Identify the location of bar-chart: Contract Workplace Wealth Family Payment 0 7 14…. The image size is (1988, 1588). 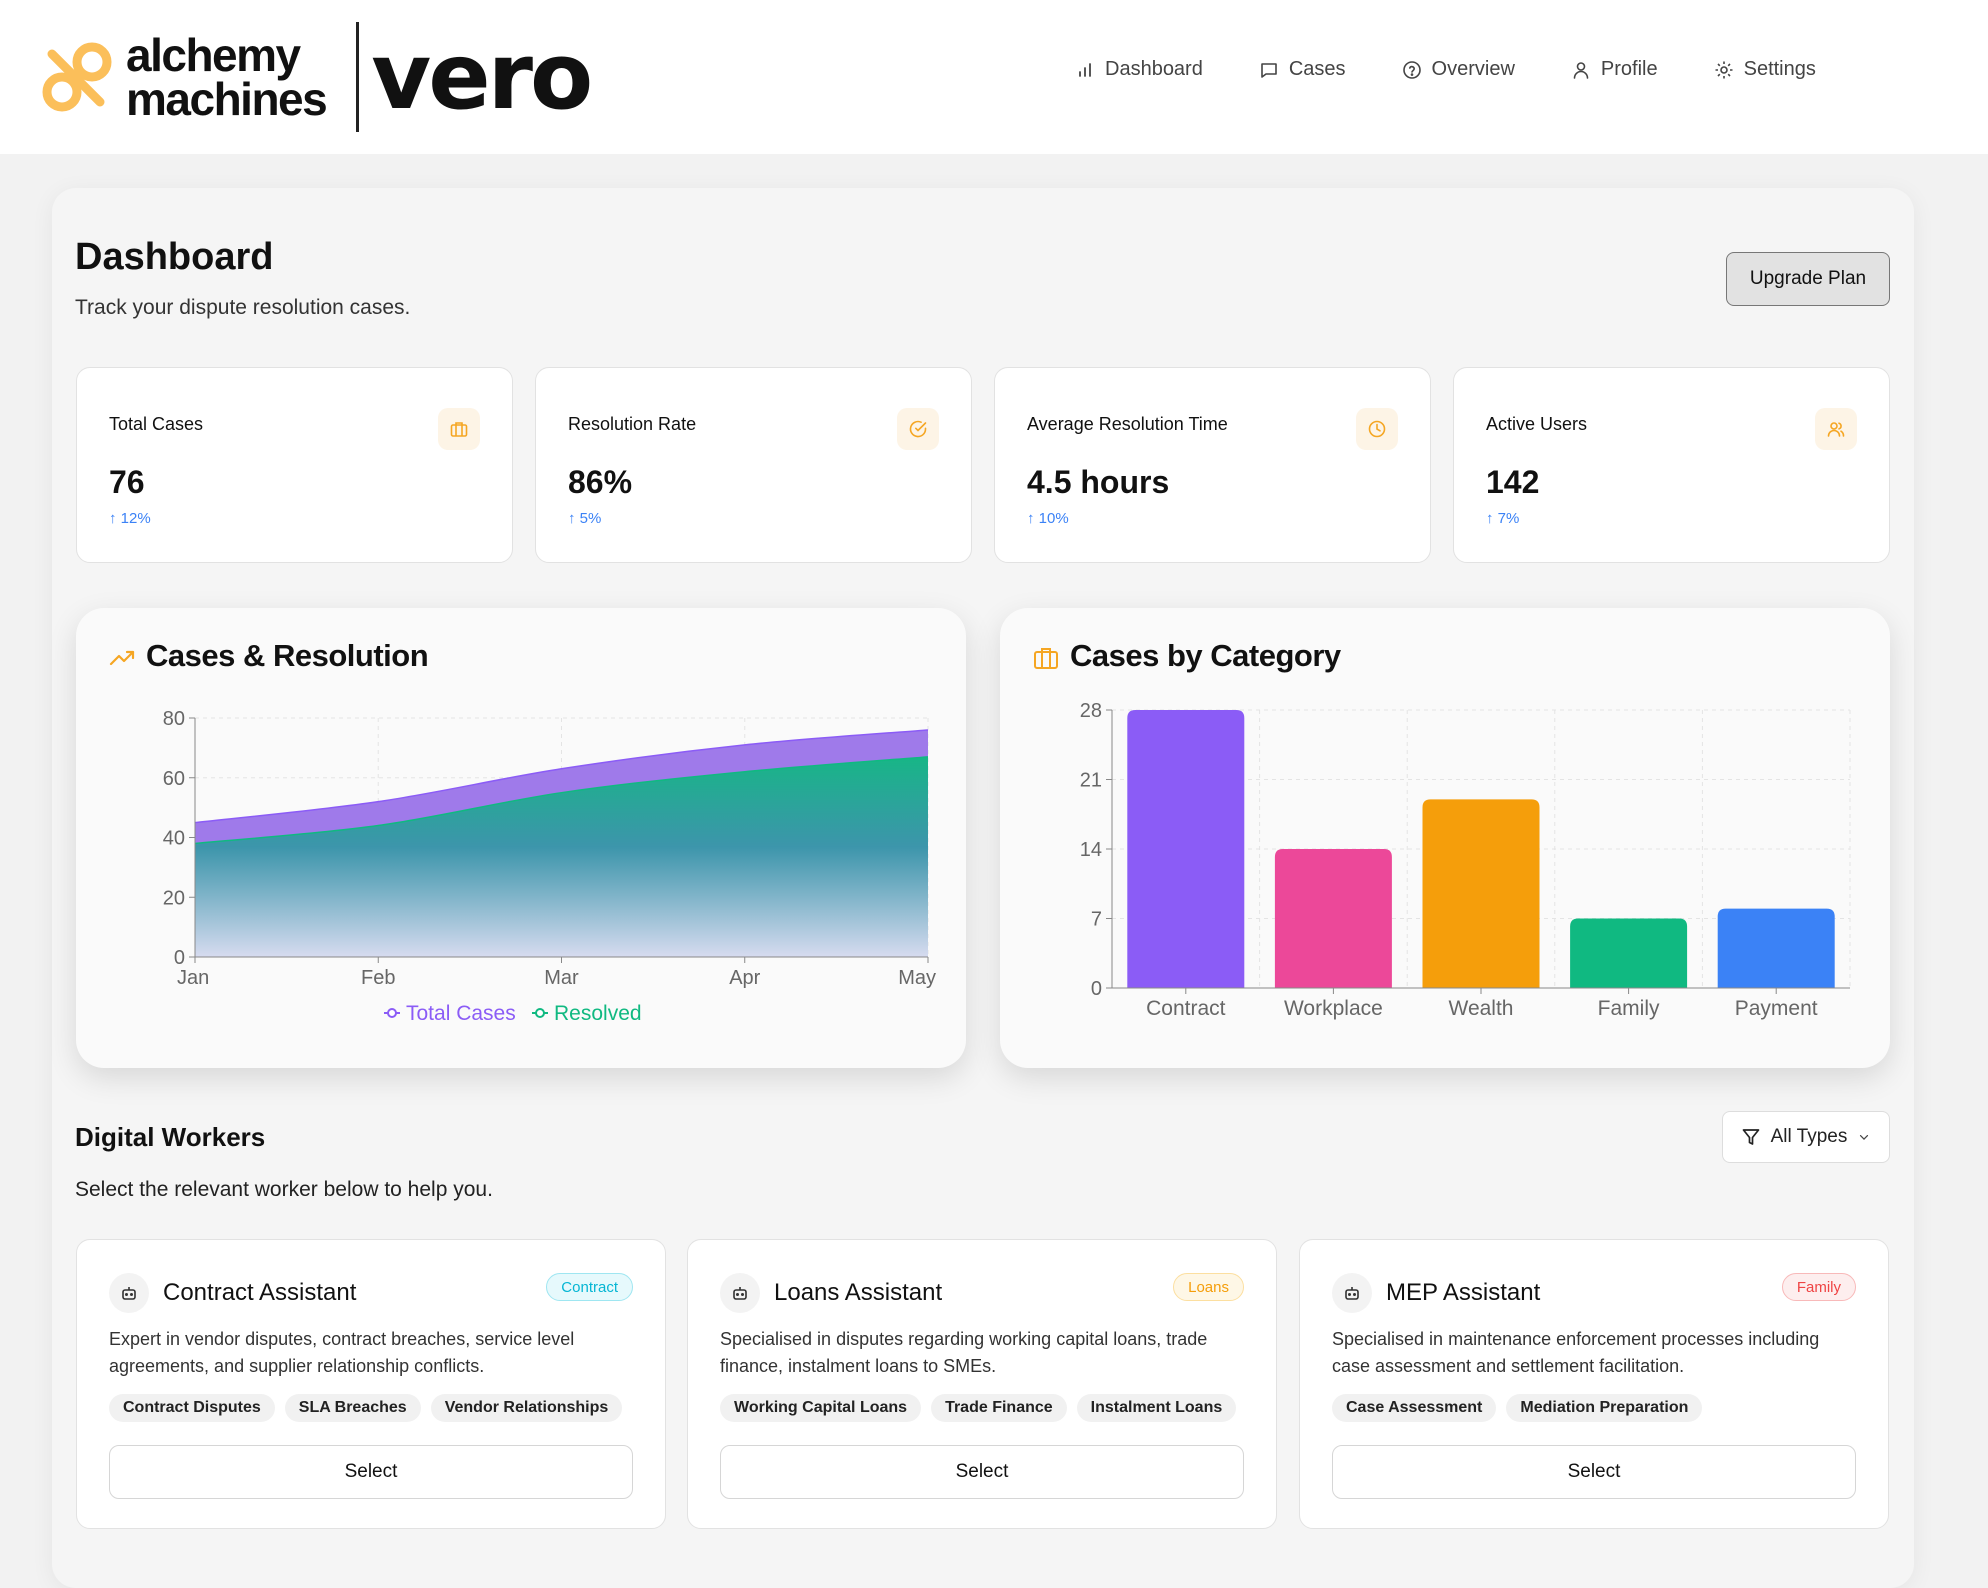
(1465, 860).